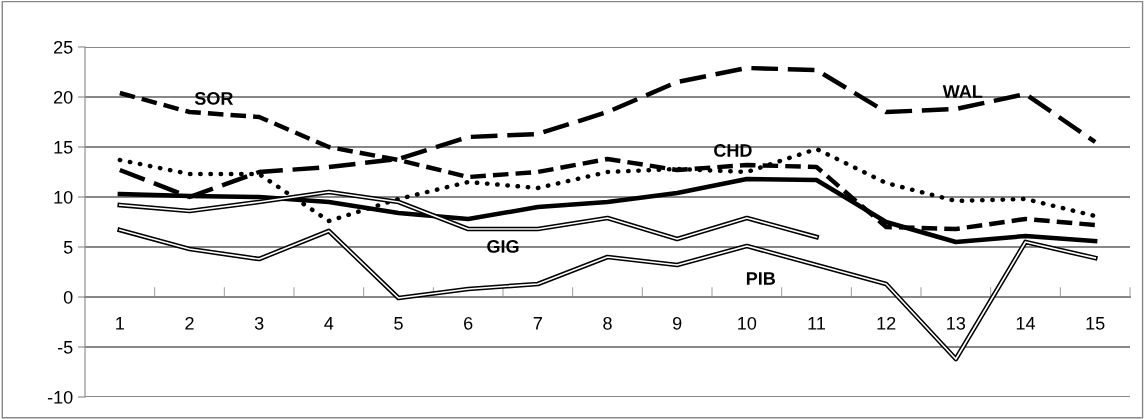  I want to click on series-label: SOR, so click(214, 98).